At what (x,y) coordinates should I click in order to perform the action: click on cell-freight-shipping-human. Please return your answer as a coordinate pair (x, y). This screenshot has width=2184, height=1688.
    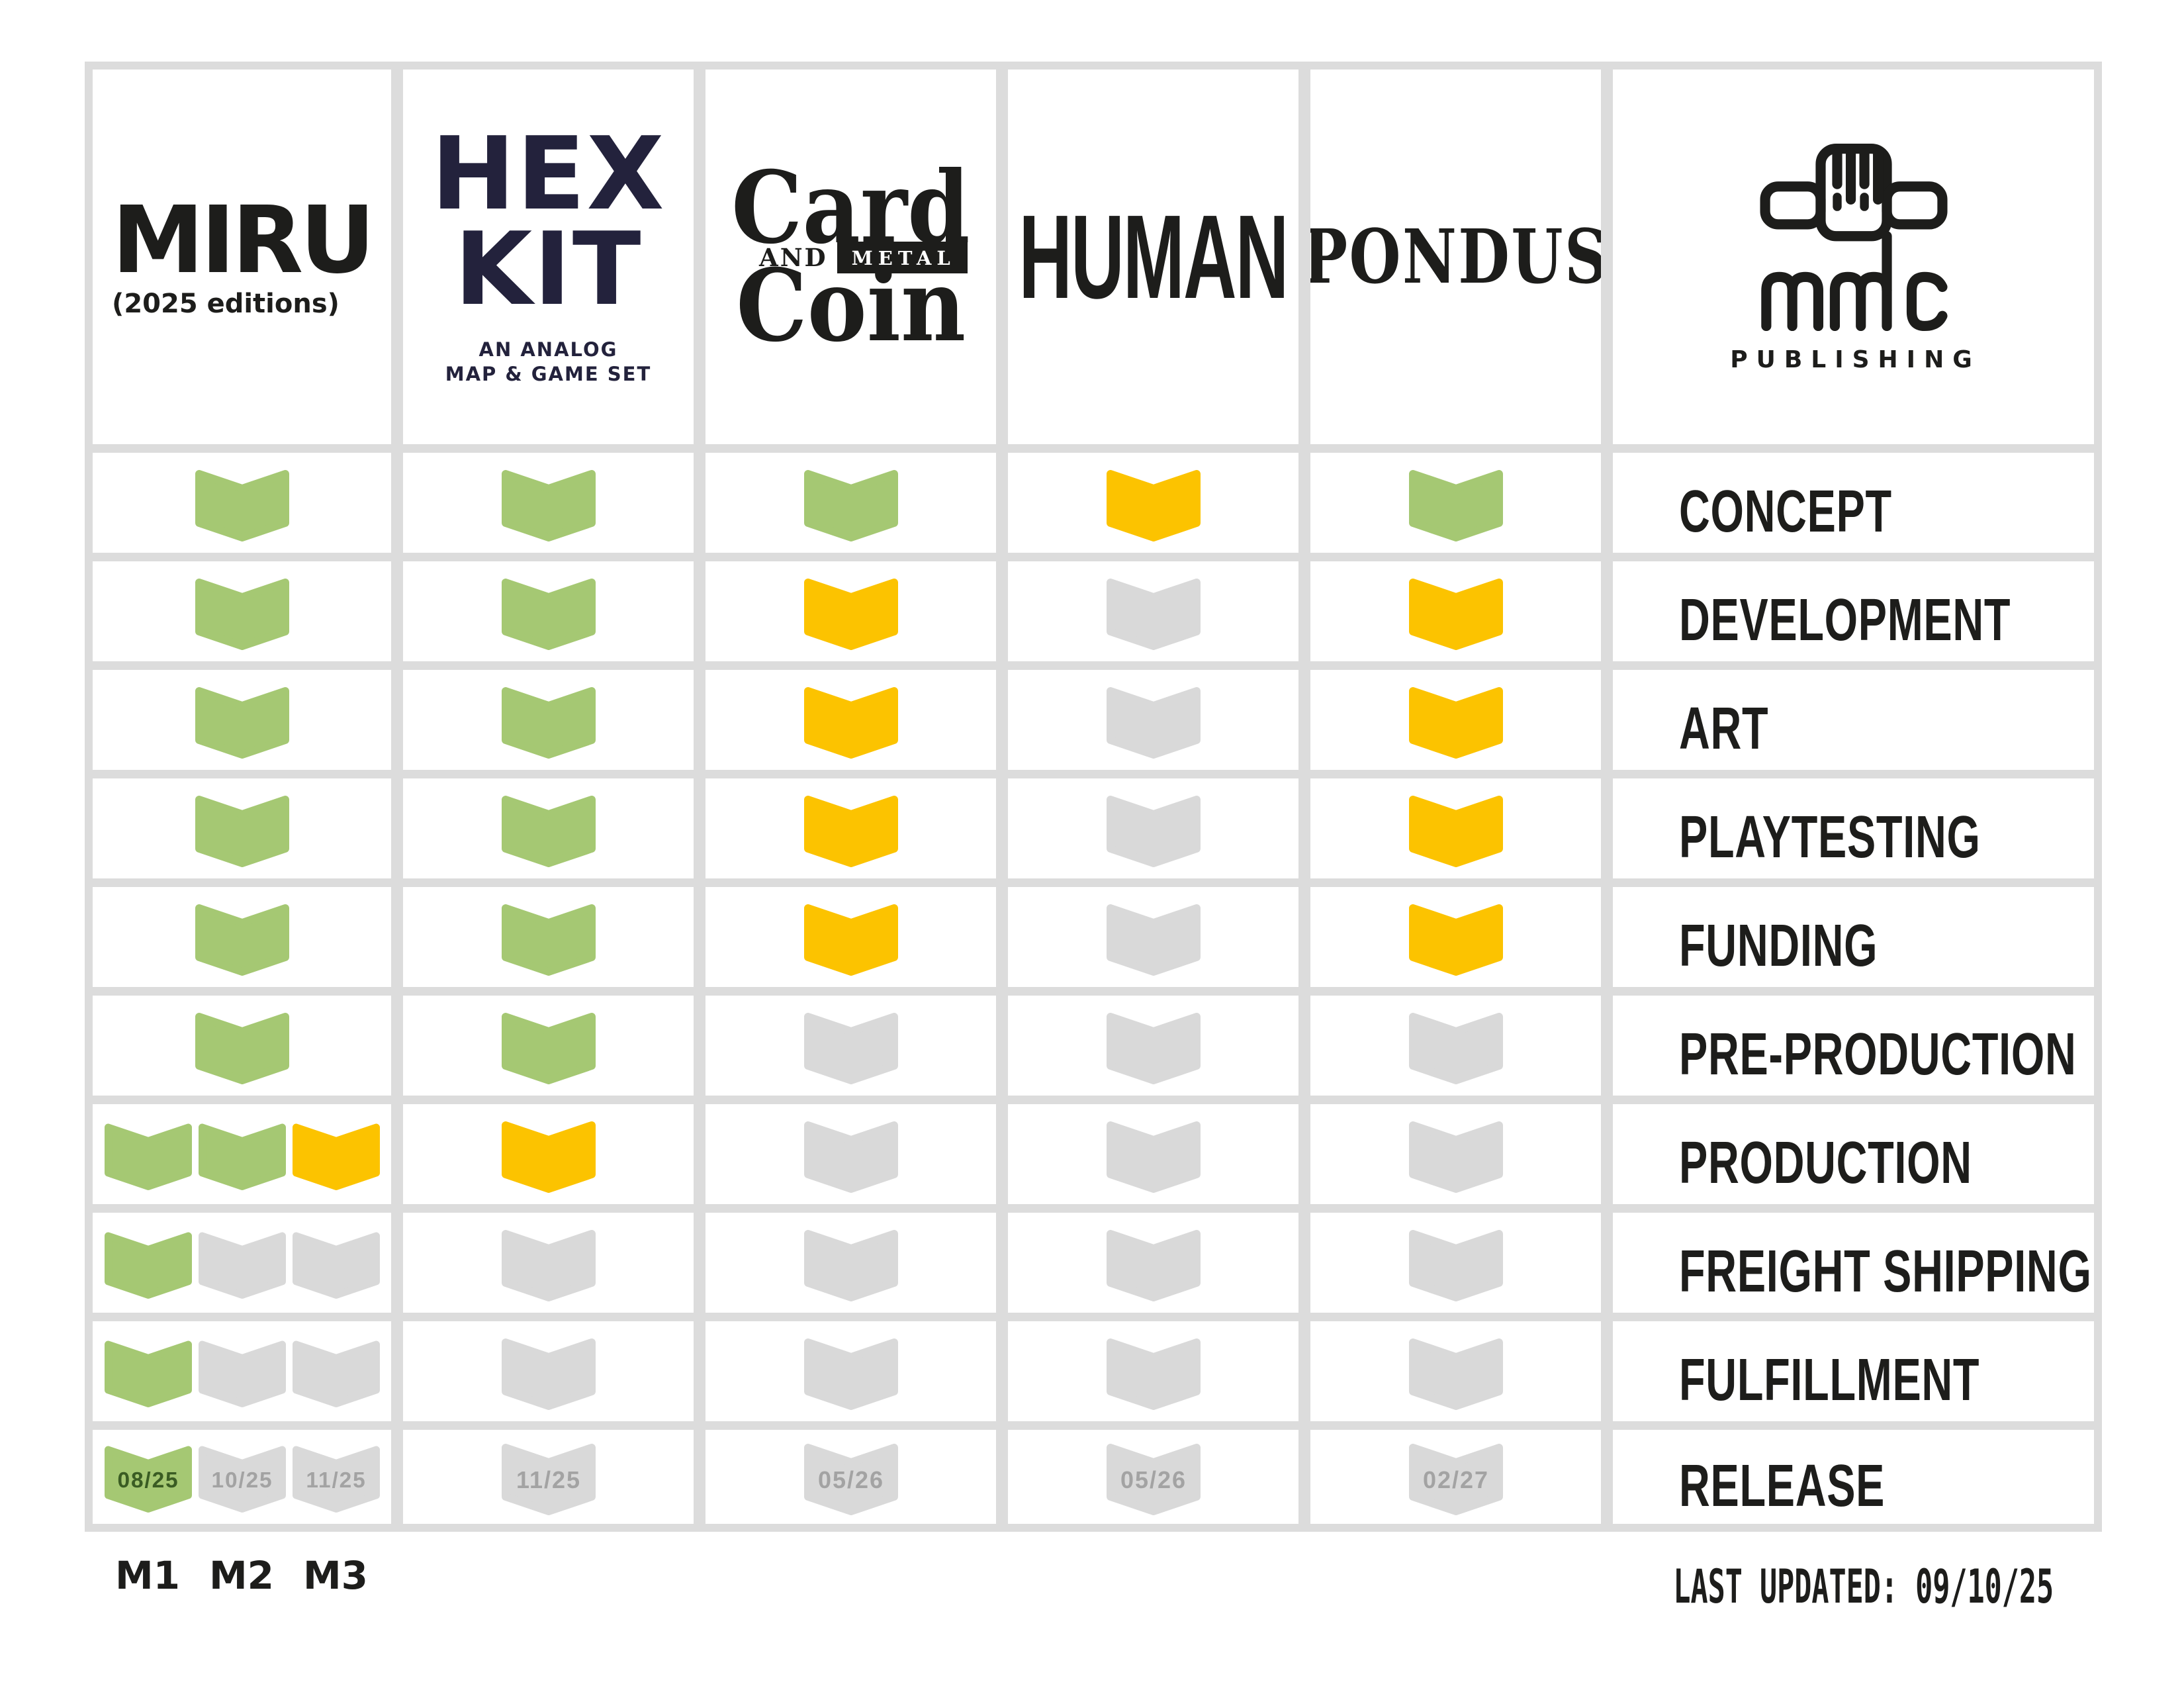
    Looking at the image, I should click on (1153, 1263).